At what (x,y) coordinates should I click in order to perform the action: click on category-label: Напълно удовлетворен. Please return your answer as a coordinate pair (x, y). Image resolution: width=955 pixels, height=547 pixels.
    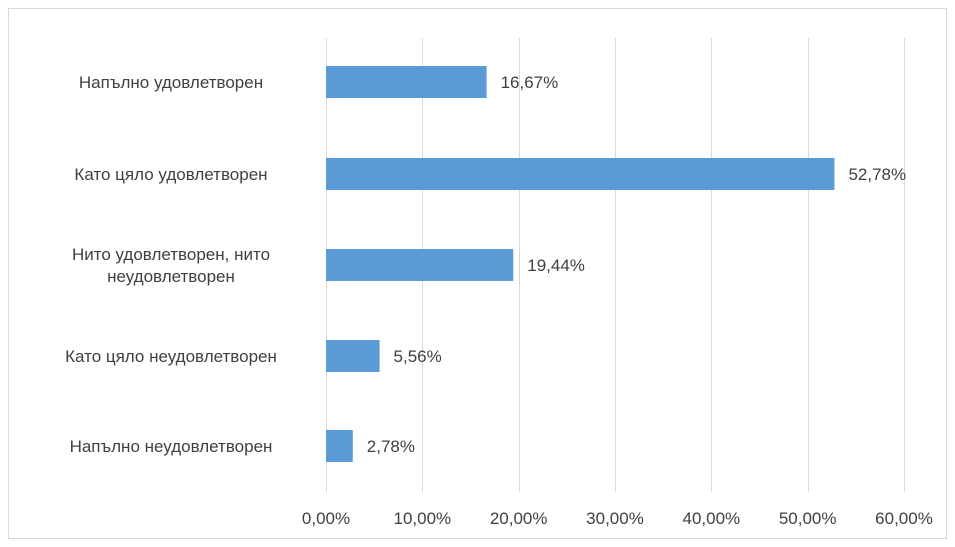
    Looking at the image, I should click on (171, 82).